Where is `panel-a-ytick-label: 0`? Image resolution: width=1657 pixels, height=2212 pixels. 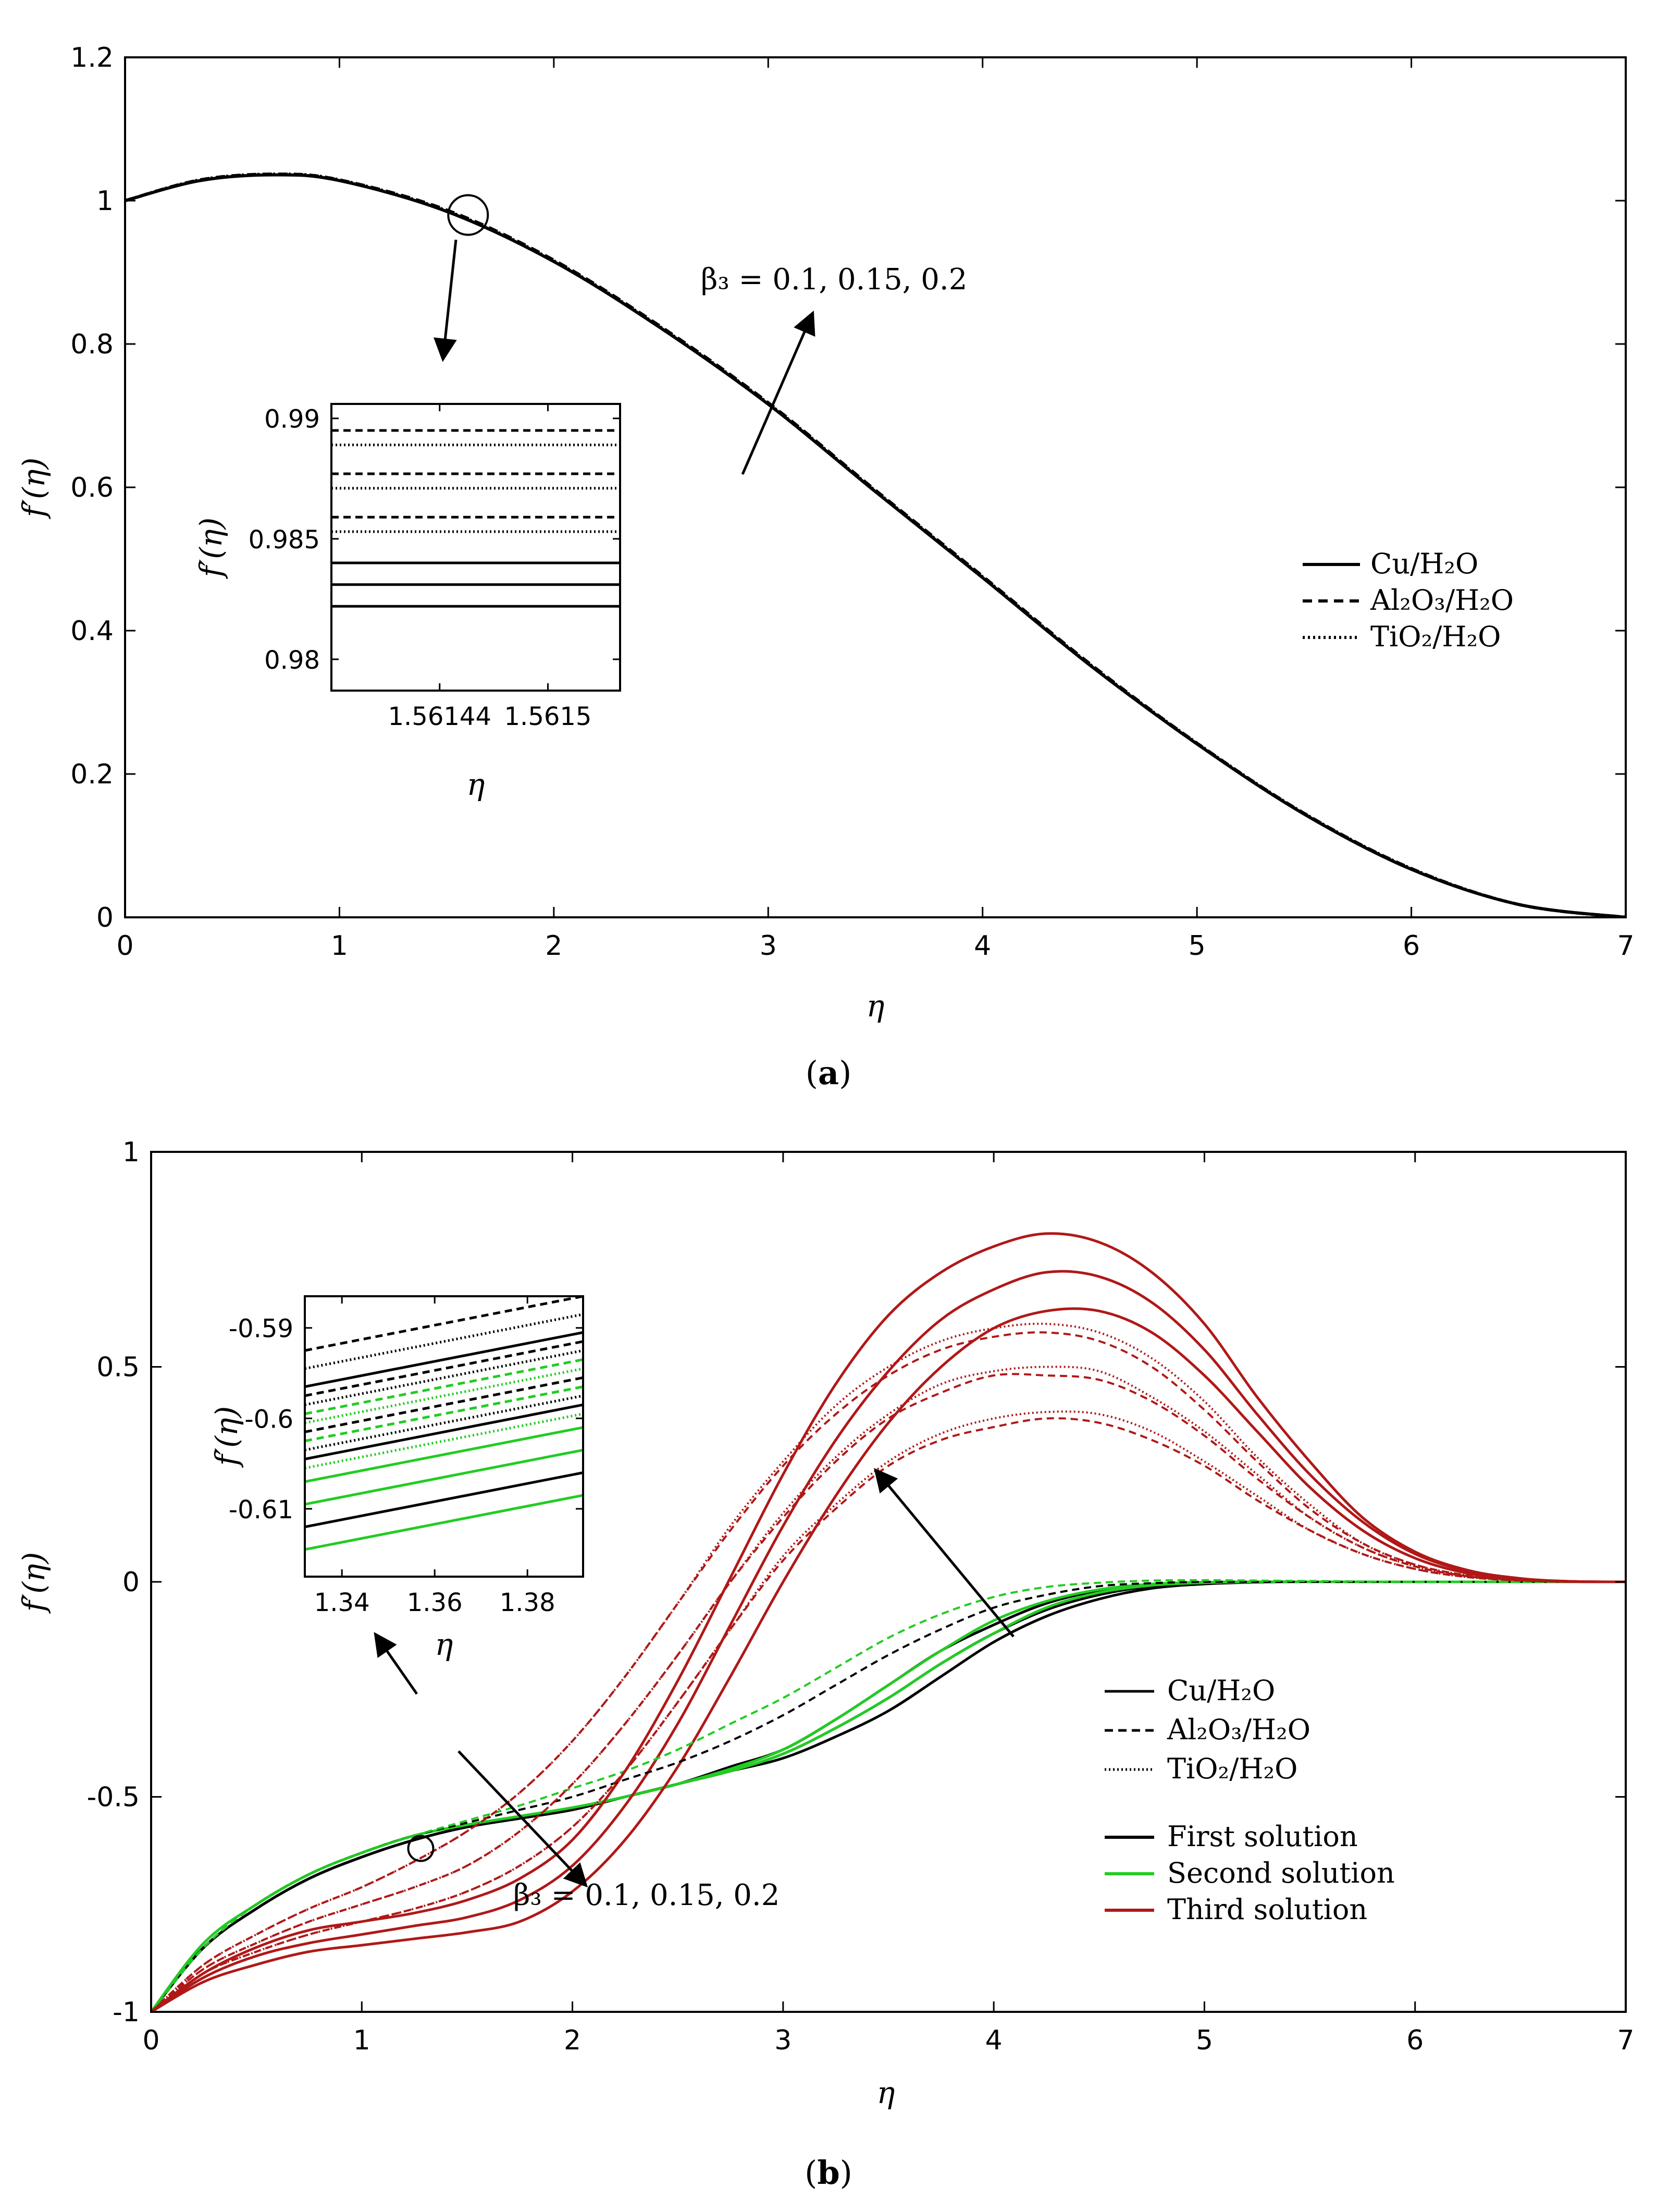 panel-a-ytick-label: 0 is located at coordinates (105, 917).